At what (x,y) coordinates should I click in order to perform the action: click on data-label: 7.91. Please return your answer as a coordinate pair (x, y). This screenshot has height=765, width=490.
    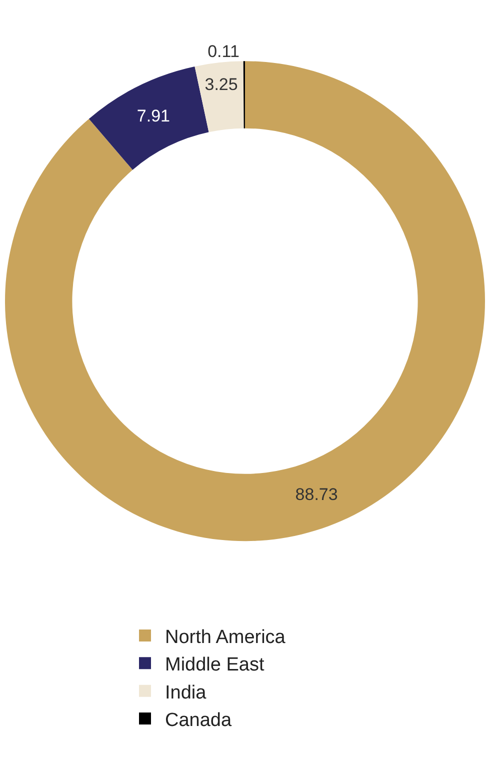
    Looking at the image, I should click on (153, 116).